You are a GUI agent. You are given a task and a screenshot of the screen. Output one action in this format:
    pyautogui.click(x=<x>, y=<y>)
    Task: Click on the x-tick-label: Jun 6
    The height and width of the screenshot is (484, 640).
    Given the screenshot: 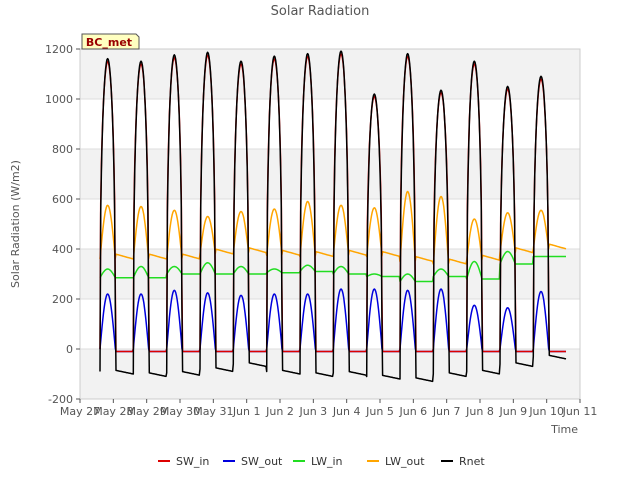 What is the action you would take?
    pyautogui.click(x=412, y=411)
    